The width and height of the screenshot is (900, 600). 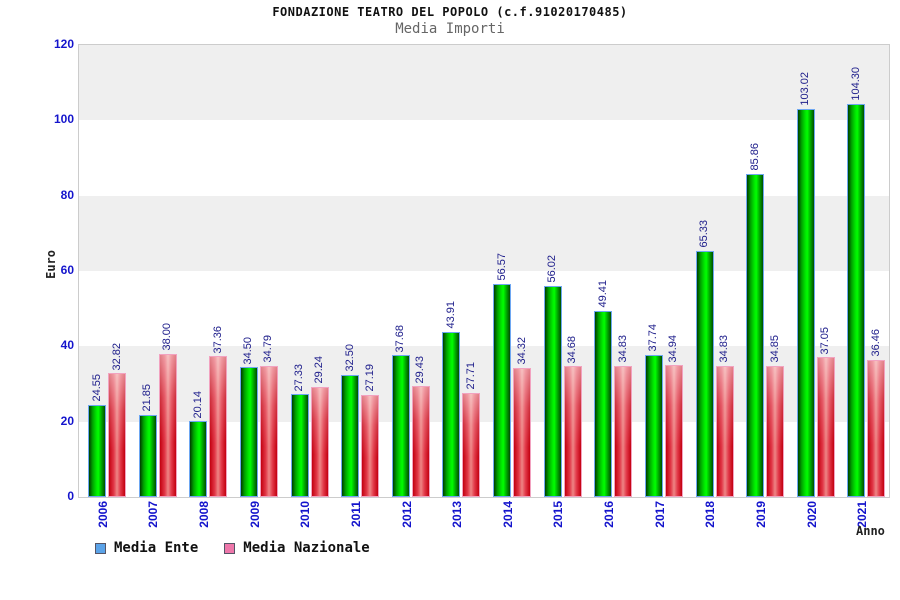 What do you see at coordinates (67, 270) in the screenshot?
I see `y-tick-label: 60` at bounding box center [67, 270].